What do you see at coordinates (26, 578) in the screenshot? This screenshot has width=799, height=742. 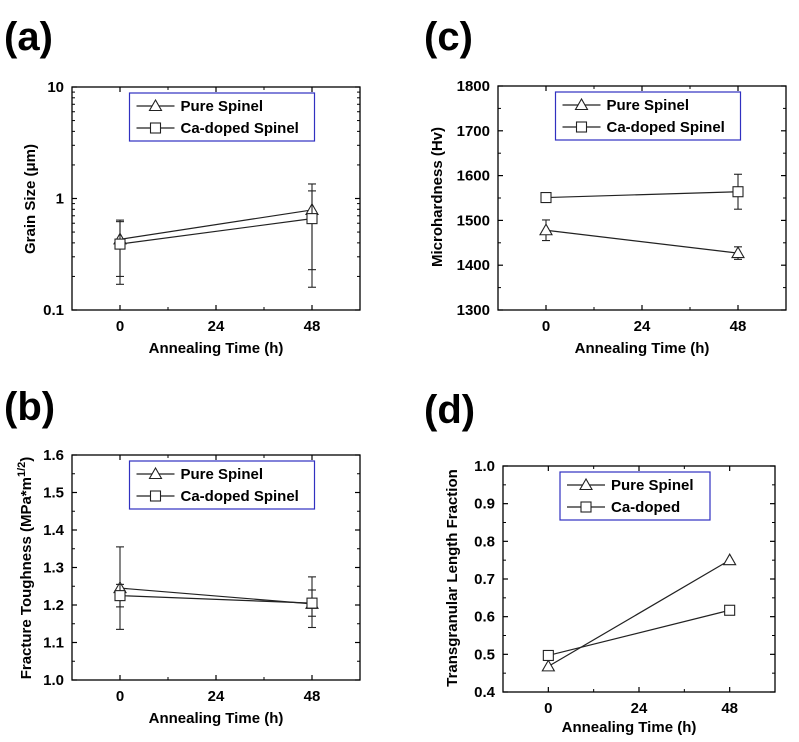 I see `ylabel-b-main: Fracture Toughness (MPa*m` at bounding box center [26, 578].